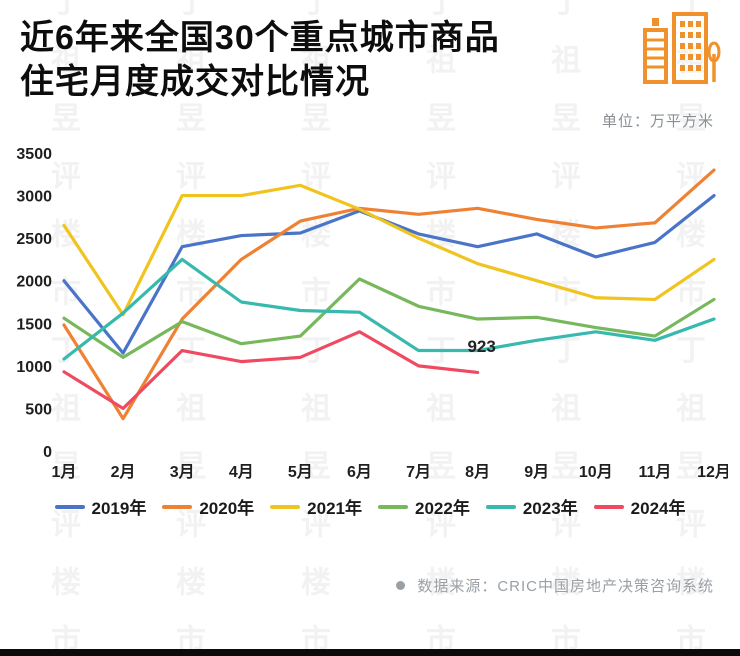 The width and height of the screenshot is (740, 656). What do you see at coordinates (119, 508) in the screenshot?
I see `legend-label: 2019年` at bounding box center [119, 508].